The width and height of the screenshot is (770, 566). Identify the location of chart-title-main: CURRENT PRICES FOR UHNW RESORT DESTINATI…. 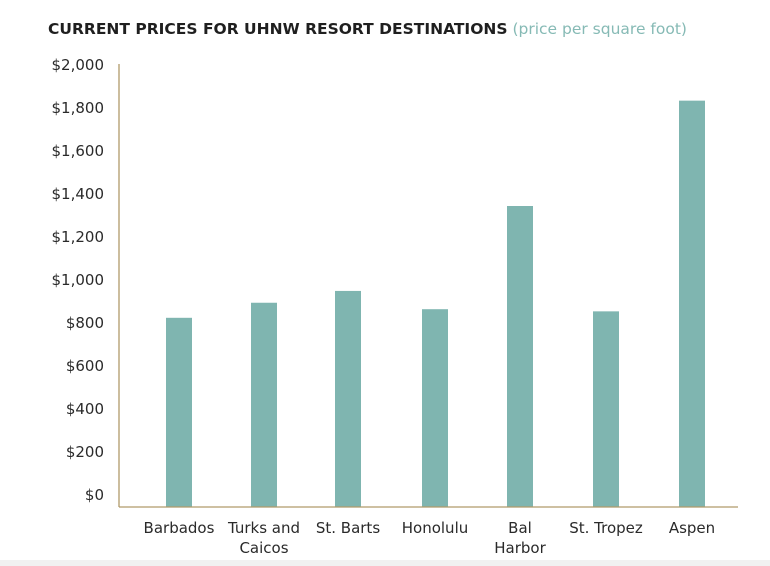
(278, 29).